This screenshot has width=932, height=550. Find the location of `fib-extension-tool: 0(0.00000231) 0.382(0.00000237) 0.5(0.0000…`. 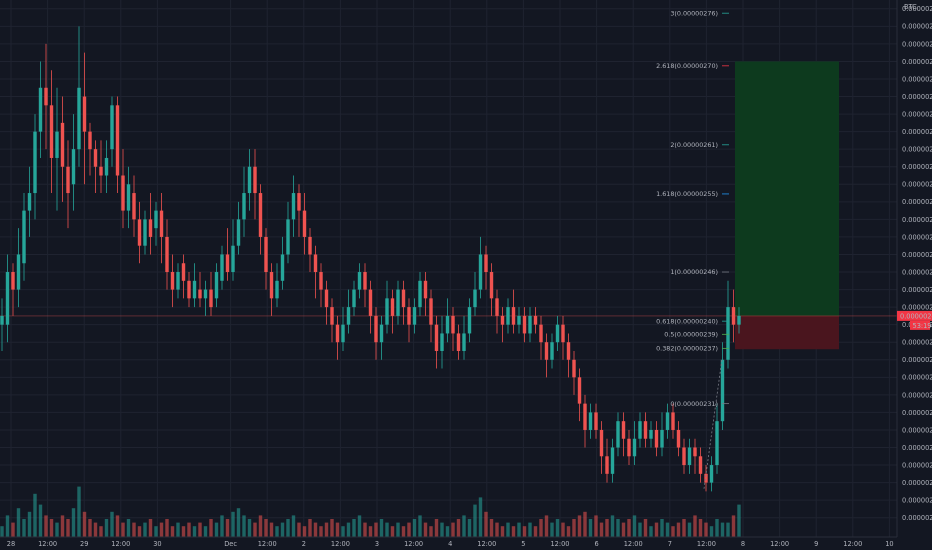

fib-extension-tool: 0(0.00000231) 0.382(0.00000237) 0.5(0.0000… is located at coordinates (692, 249).